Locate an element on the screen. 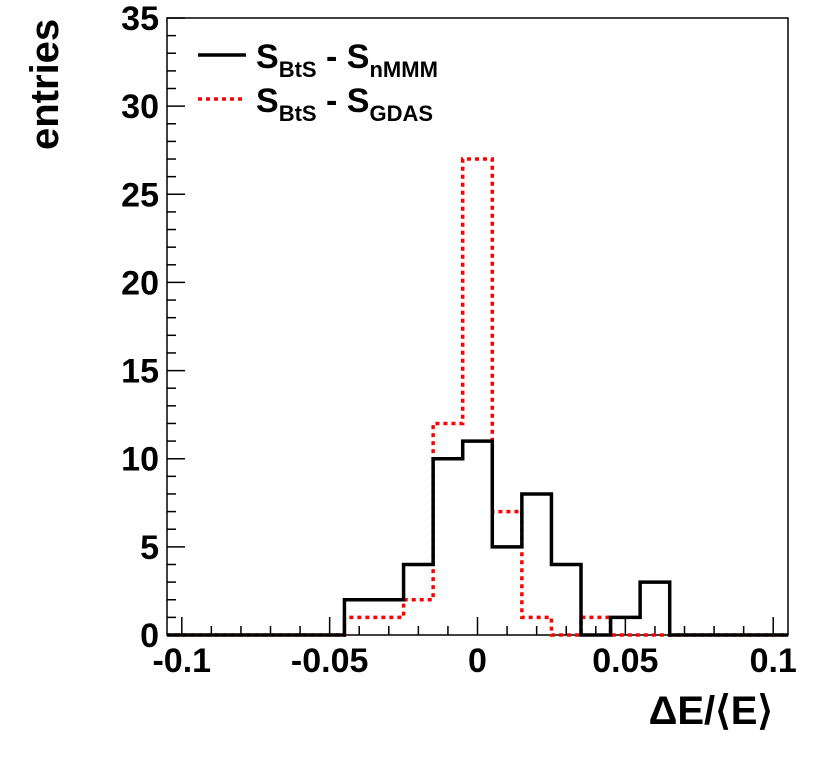  y-tick-label: 25 is located at coordinates (140, 195).